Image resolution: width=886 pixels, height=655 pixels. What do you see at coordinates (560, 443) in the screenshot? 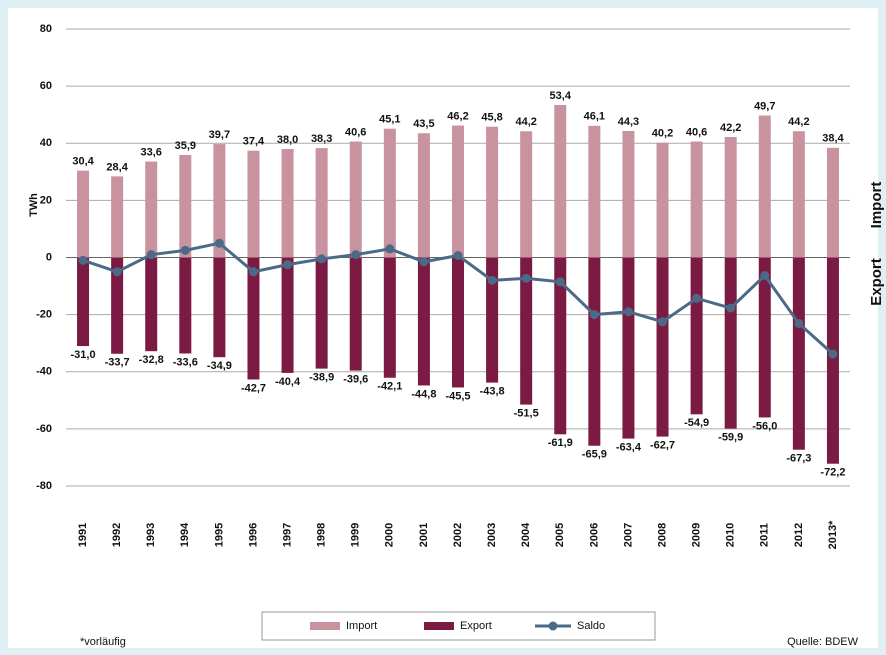
I see `data-label: -61,9` at bounding box center [560, 443].